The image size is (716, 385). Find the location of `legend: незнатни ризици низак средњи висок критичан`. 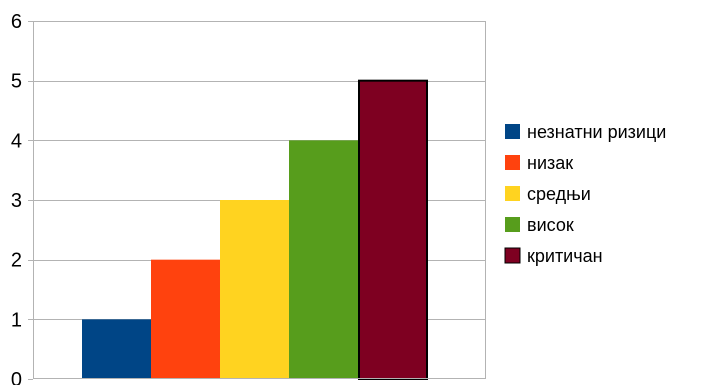

legend: незнатни ризици низак средњи висок критичан is located at coordinates (585, 194).